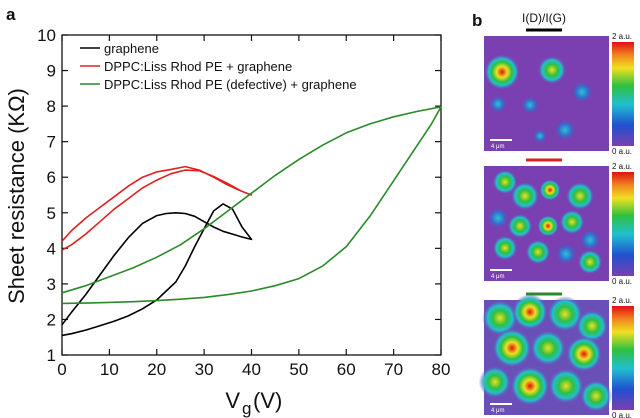 The height and width of the screenshot is (418, 640). Describe the element at coordinates (497, 277) in the screenshot. I see `scale-bar-label-2: 4 μm` at that location.